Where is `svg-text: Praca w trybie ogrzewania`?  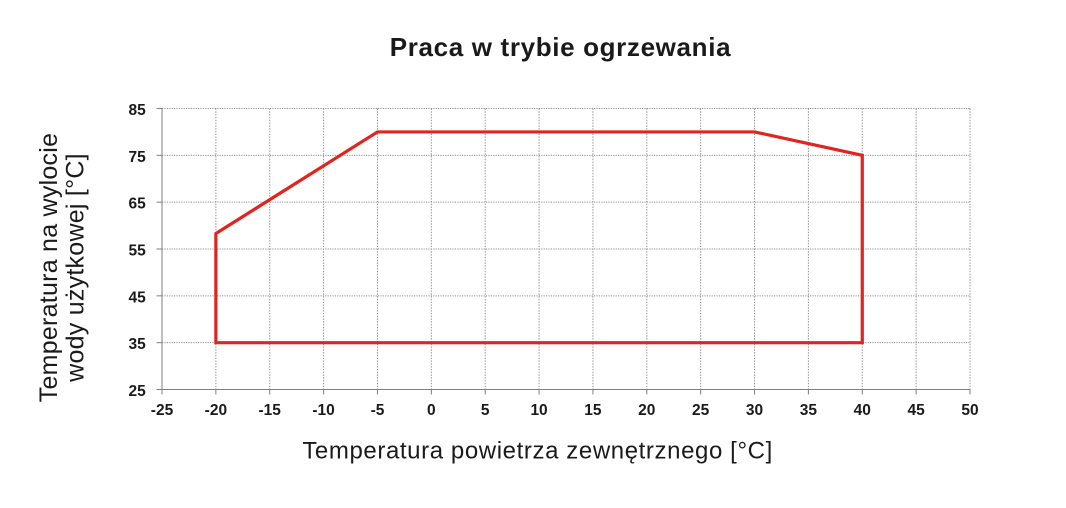 svg-text: Praca w trybie ogrzewania is located at coordinates (560, 47).